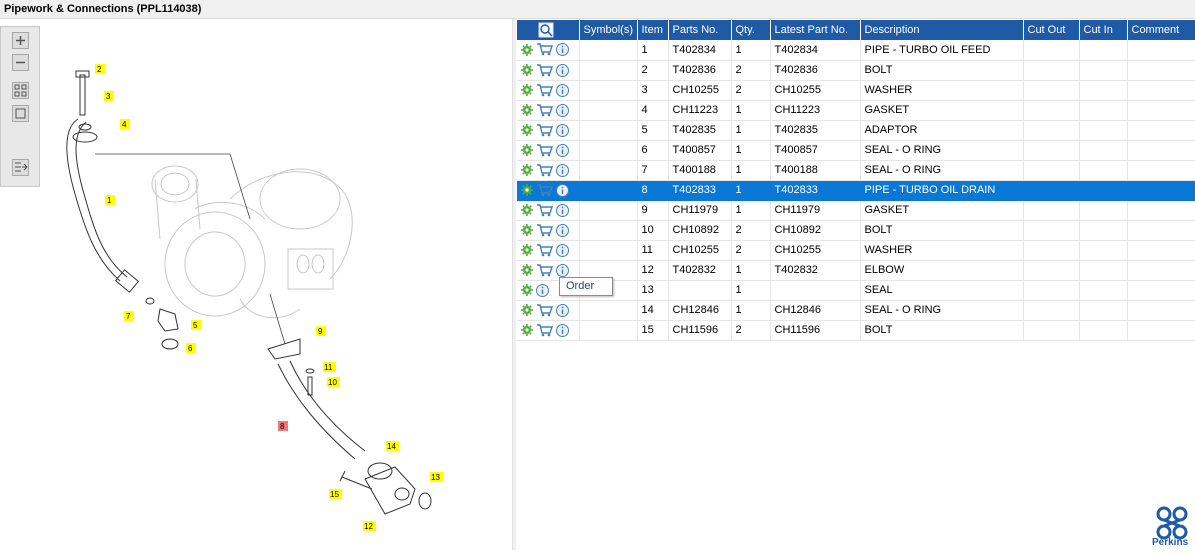 The width and height of the screenshot is (1195, 555). What do you see at coordinates (856, 190) in the screenshot?
I see `table-row: 8 T402833 1 T402833 PIPE - TURBO OIL DRAIN` at bounding box center [856, 190].